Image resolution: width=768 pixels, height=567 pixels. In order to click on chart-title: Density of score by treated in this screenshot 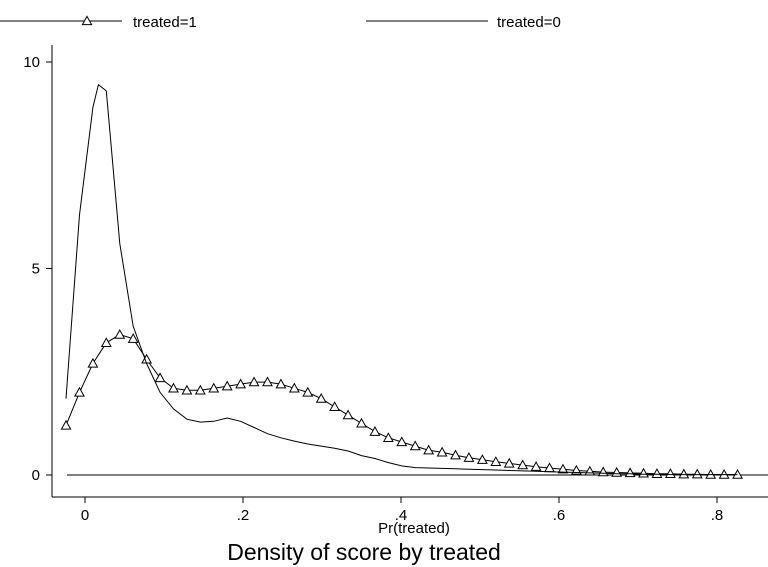, I will do `click(364, 552)`.